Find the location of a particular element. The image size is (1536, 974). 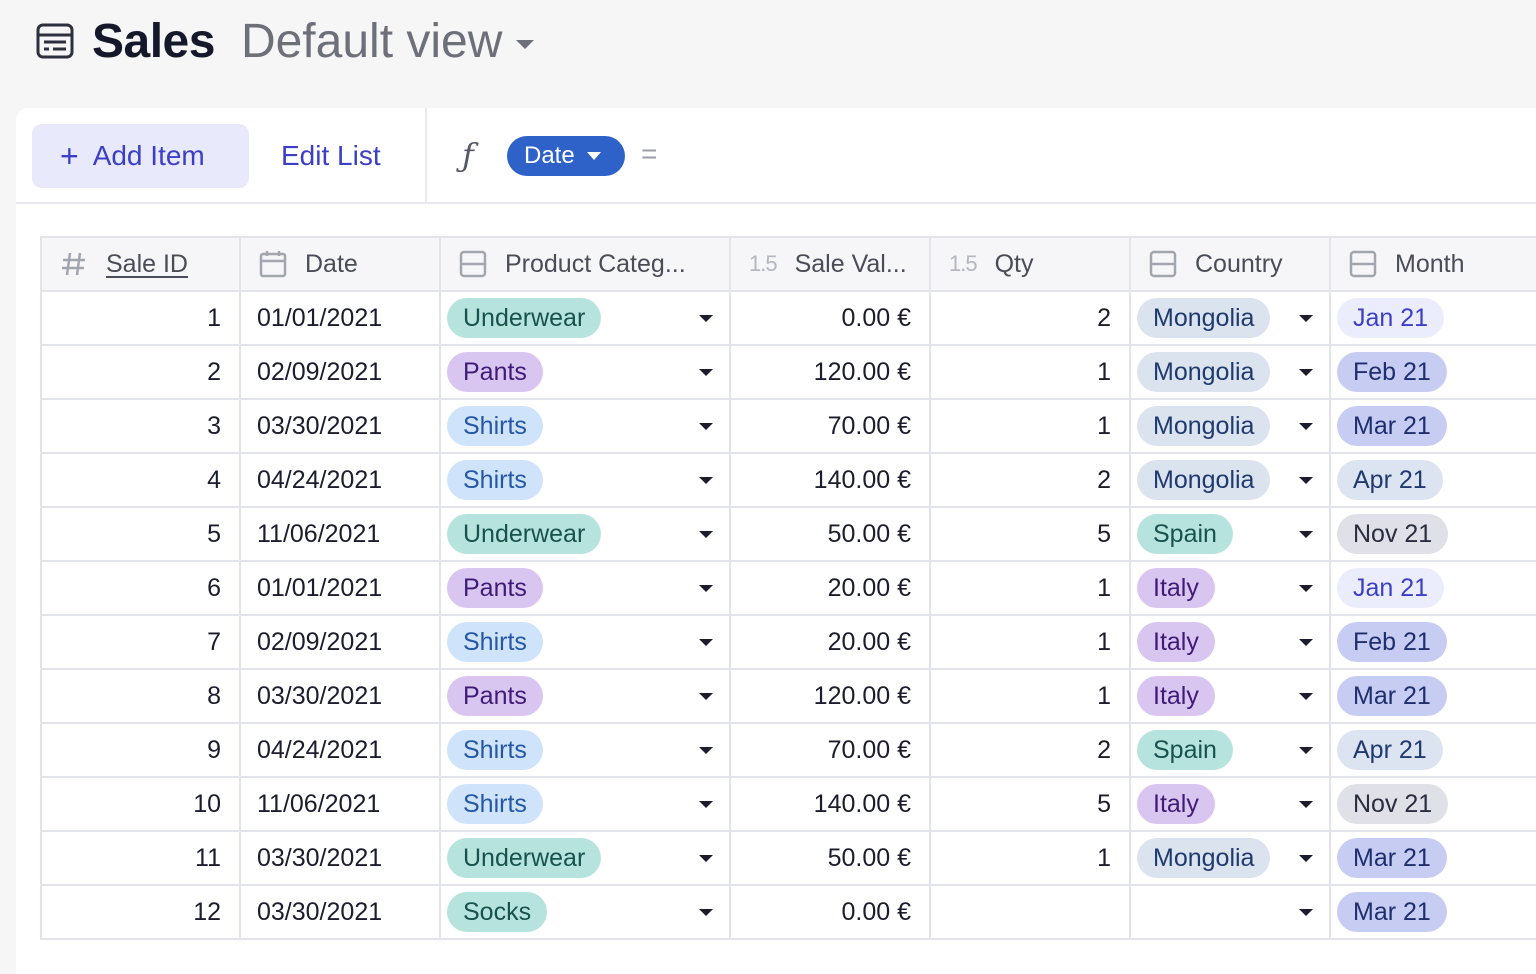

table-row: 3 03/30/2021 Shirts 70.00 €1 Mongolia Mar 21 is located at coordinates (788, 426).